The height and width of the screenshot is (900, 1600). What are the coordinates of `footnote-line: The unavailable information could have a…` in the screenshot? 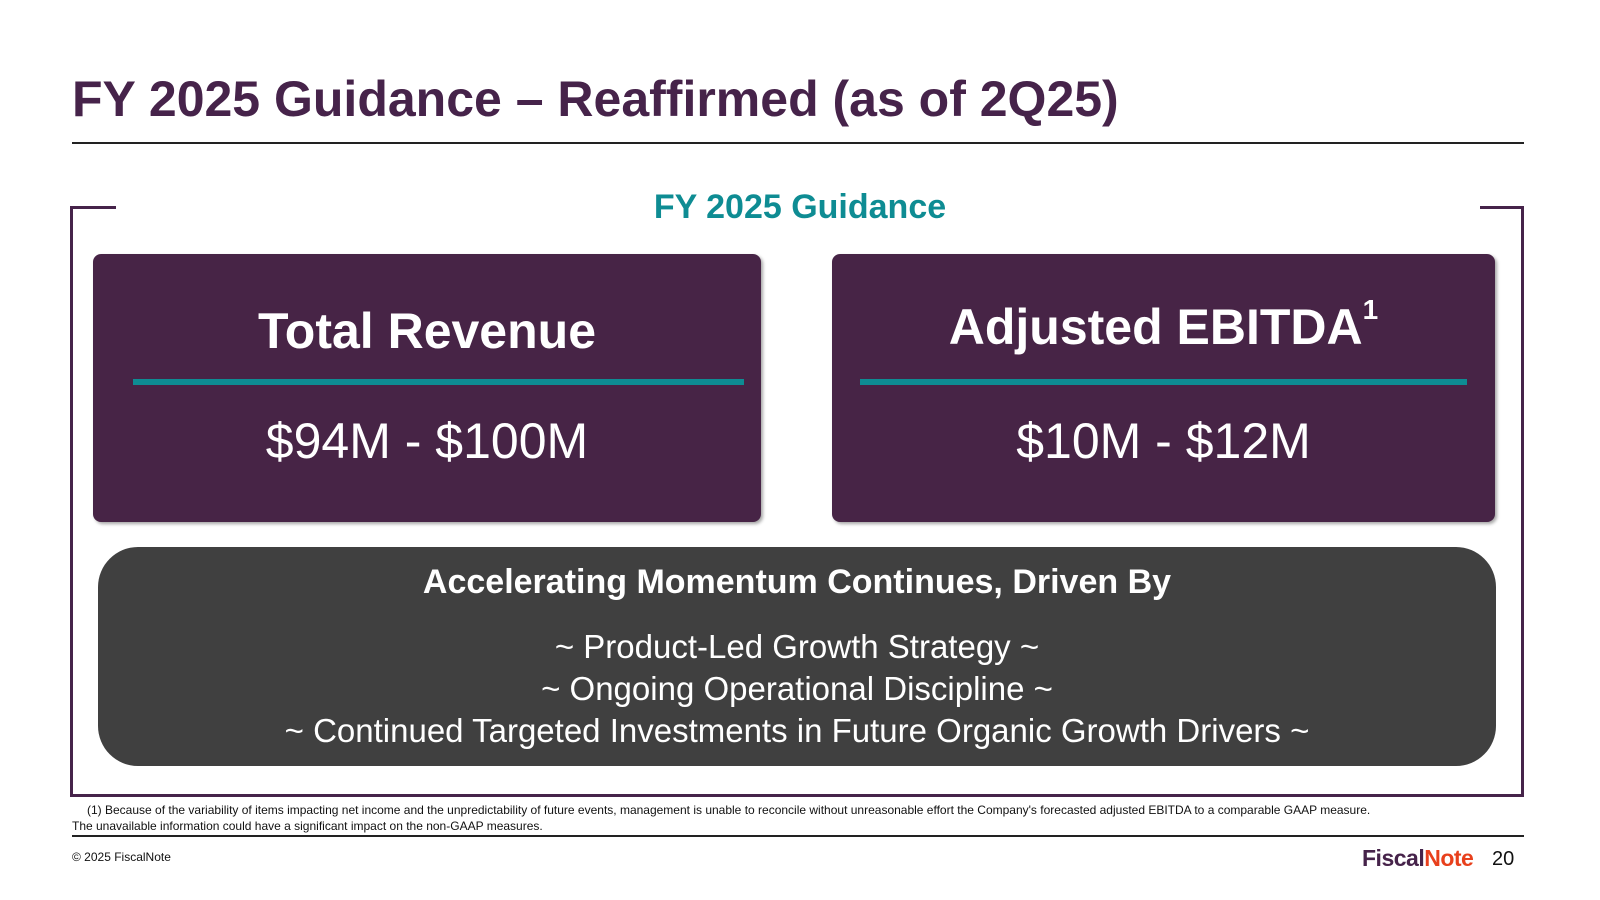 It's located at (307, 826).